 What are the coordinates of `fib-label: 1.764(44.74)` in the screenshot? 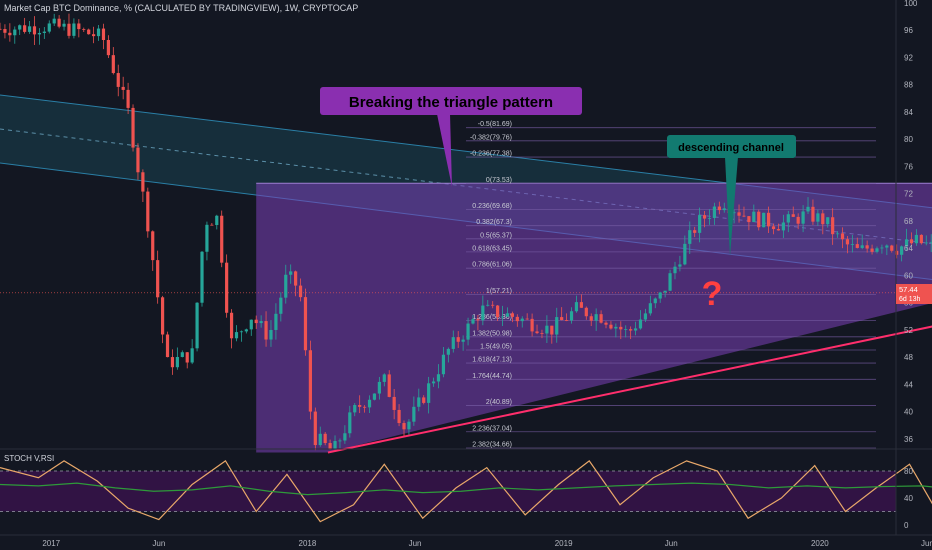 It's located at (492, 376).